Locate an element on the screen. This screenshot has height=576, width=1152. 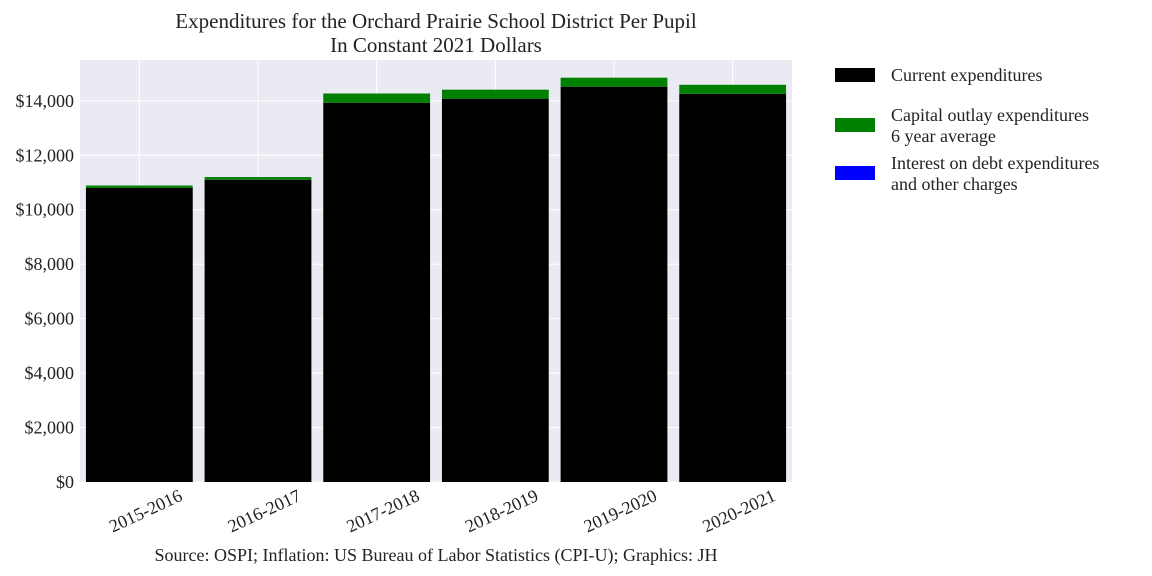
legend-label-current-expenditures: Current expenditures is located at coordinates (966, 75).